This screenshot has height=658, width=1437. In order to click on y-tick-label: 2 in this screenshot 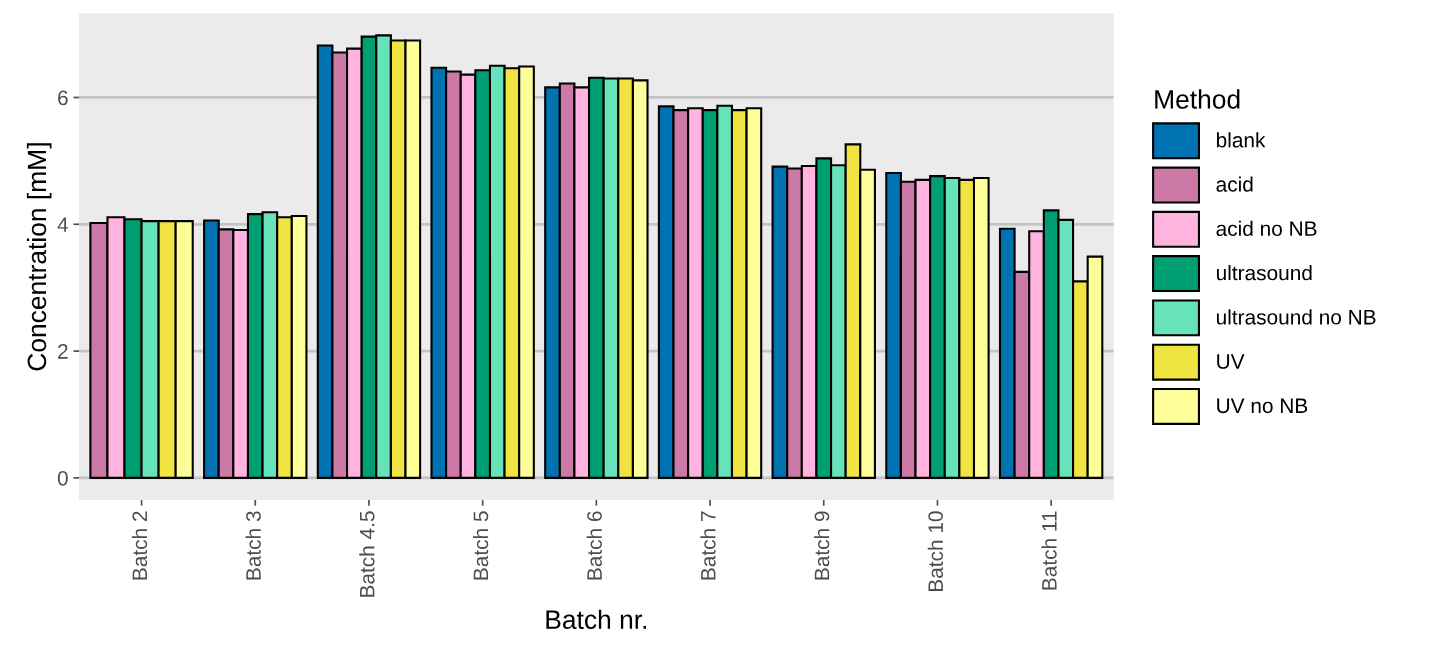, I will do `click(63, 351)`.